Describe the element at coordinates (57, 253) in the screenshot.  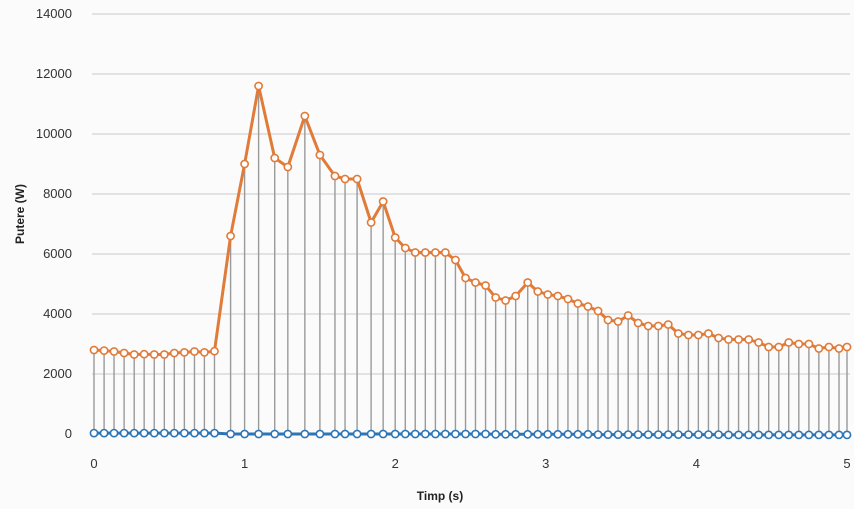
I see `y-tick-label: 6000` at that location.